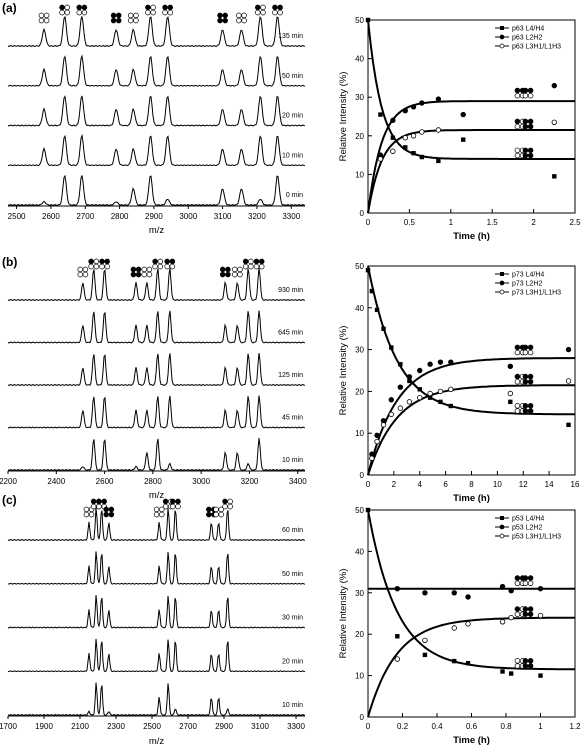 This screenshot has height=750, width=581. What do you see at coordinates (359, 391) in the screenshot?
I see `y-tick-label: 20` at bounding box center [359, 391].